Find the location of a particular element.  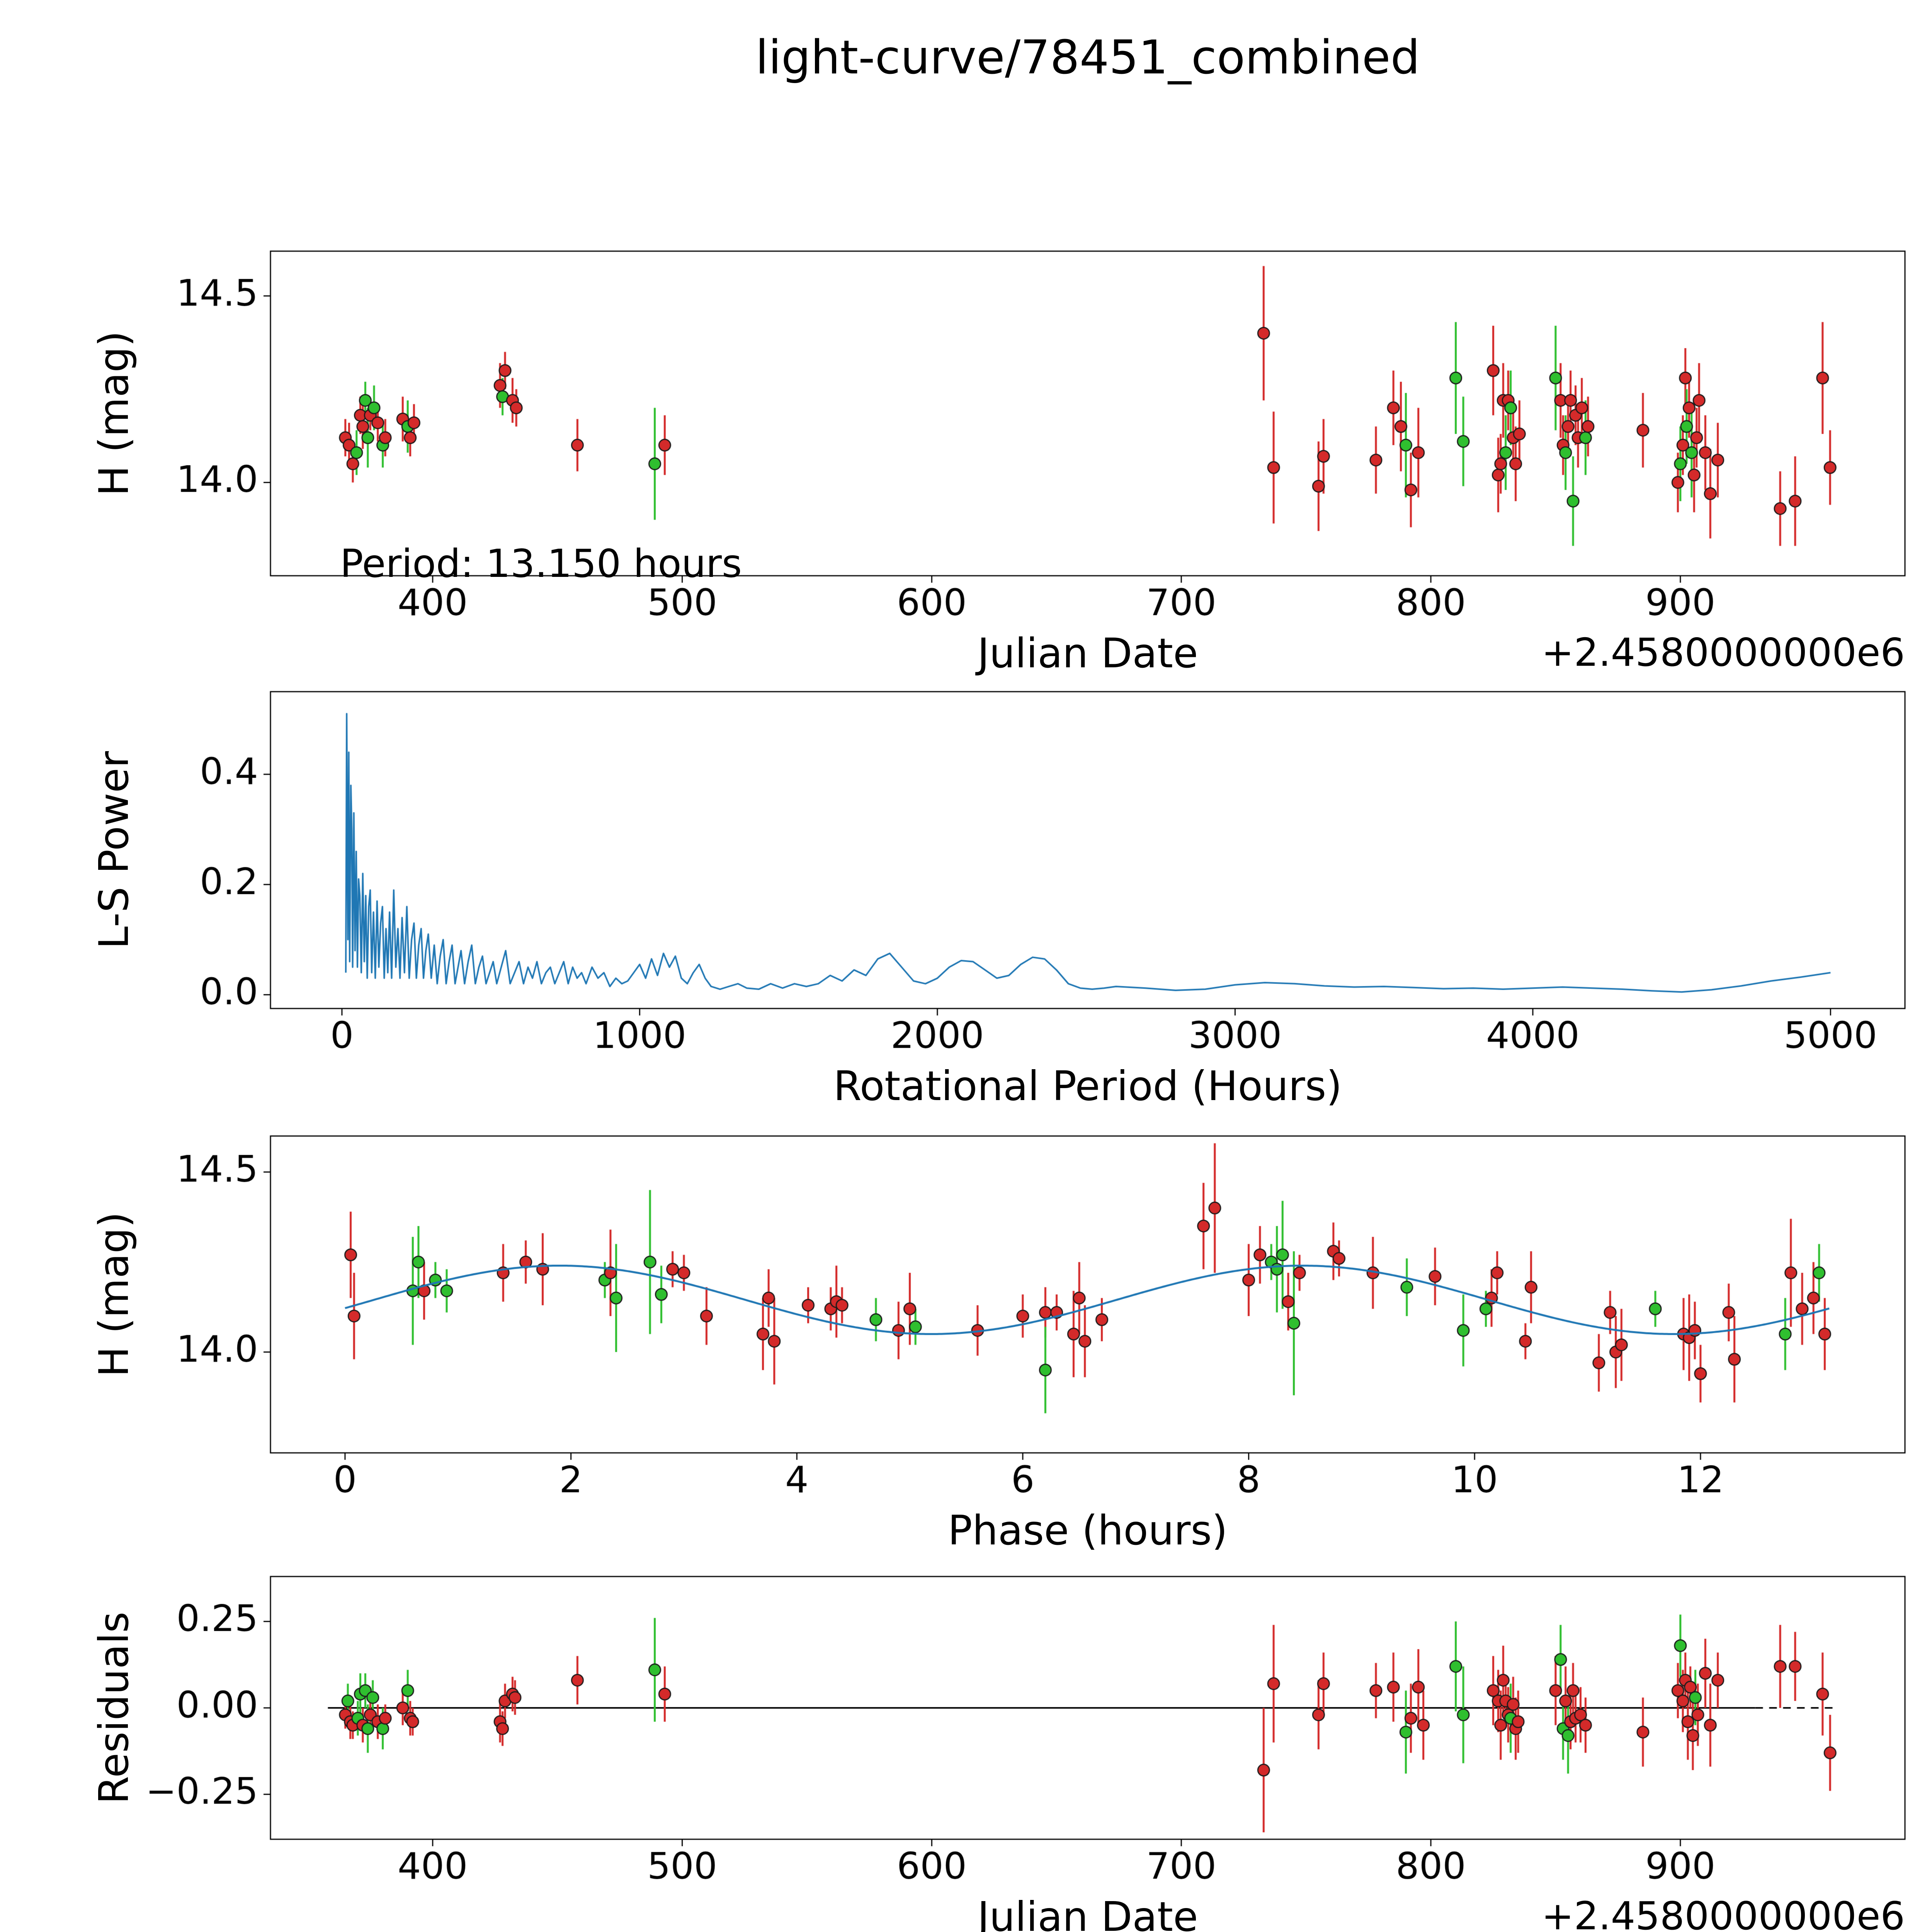

xlabel-lightcurve: Julian Date is located at coordinates (1087, 653).